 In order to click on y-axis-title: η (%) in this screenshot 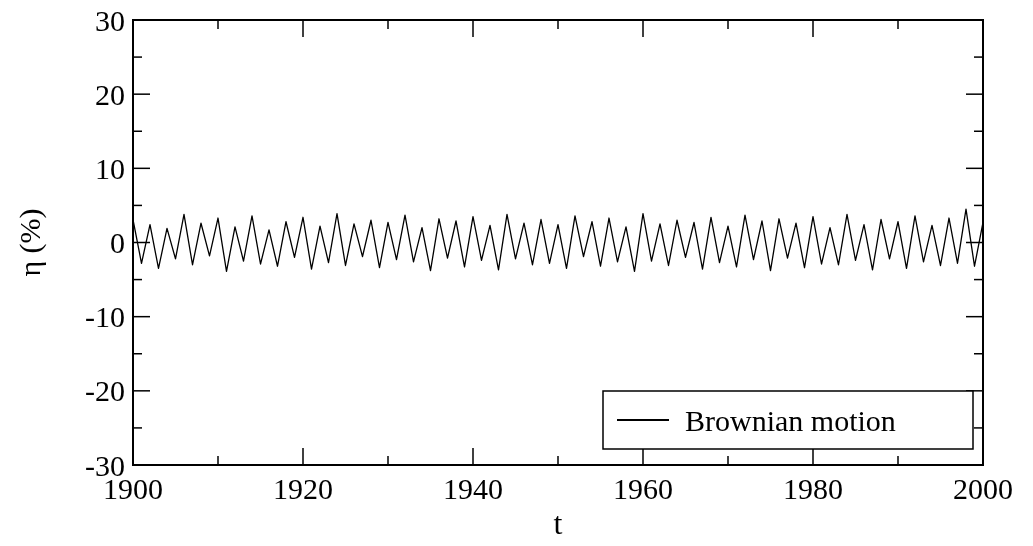, I will do `click(30, 242)`.